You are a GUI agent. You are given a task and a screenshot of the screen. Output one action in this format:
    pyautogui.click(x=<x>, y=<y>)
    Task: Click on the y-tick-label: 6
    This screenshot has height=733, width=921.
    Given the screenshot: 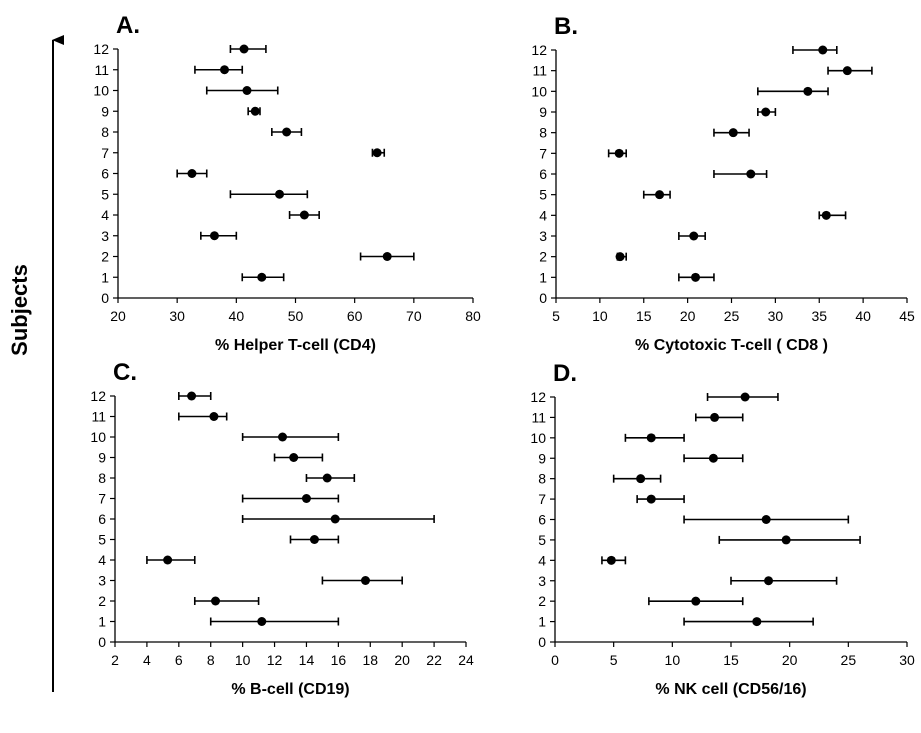 What is the action you would take?
    pyautogui.click(x=105, y=174)
    